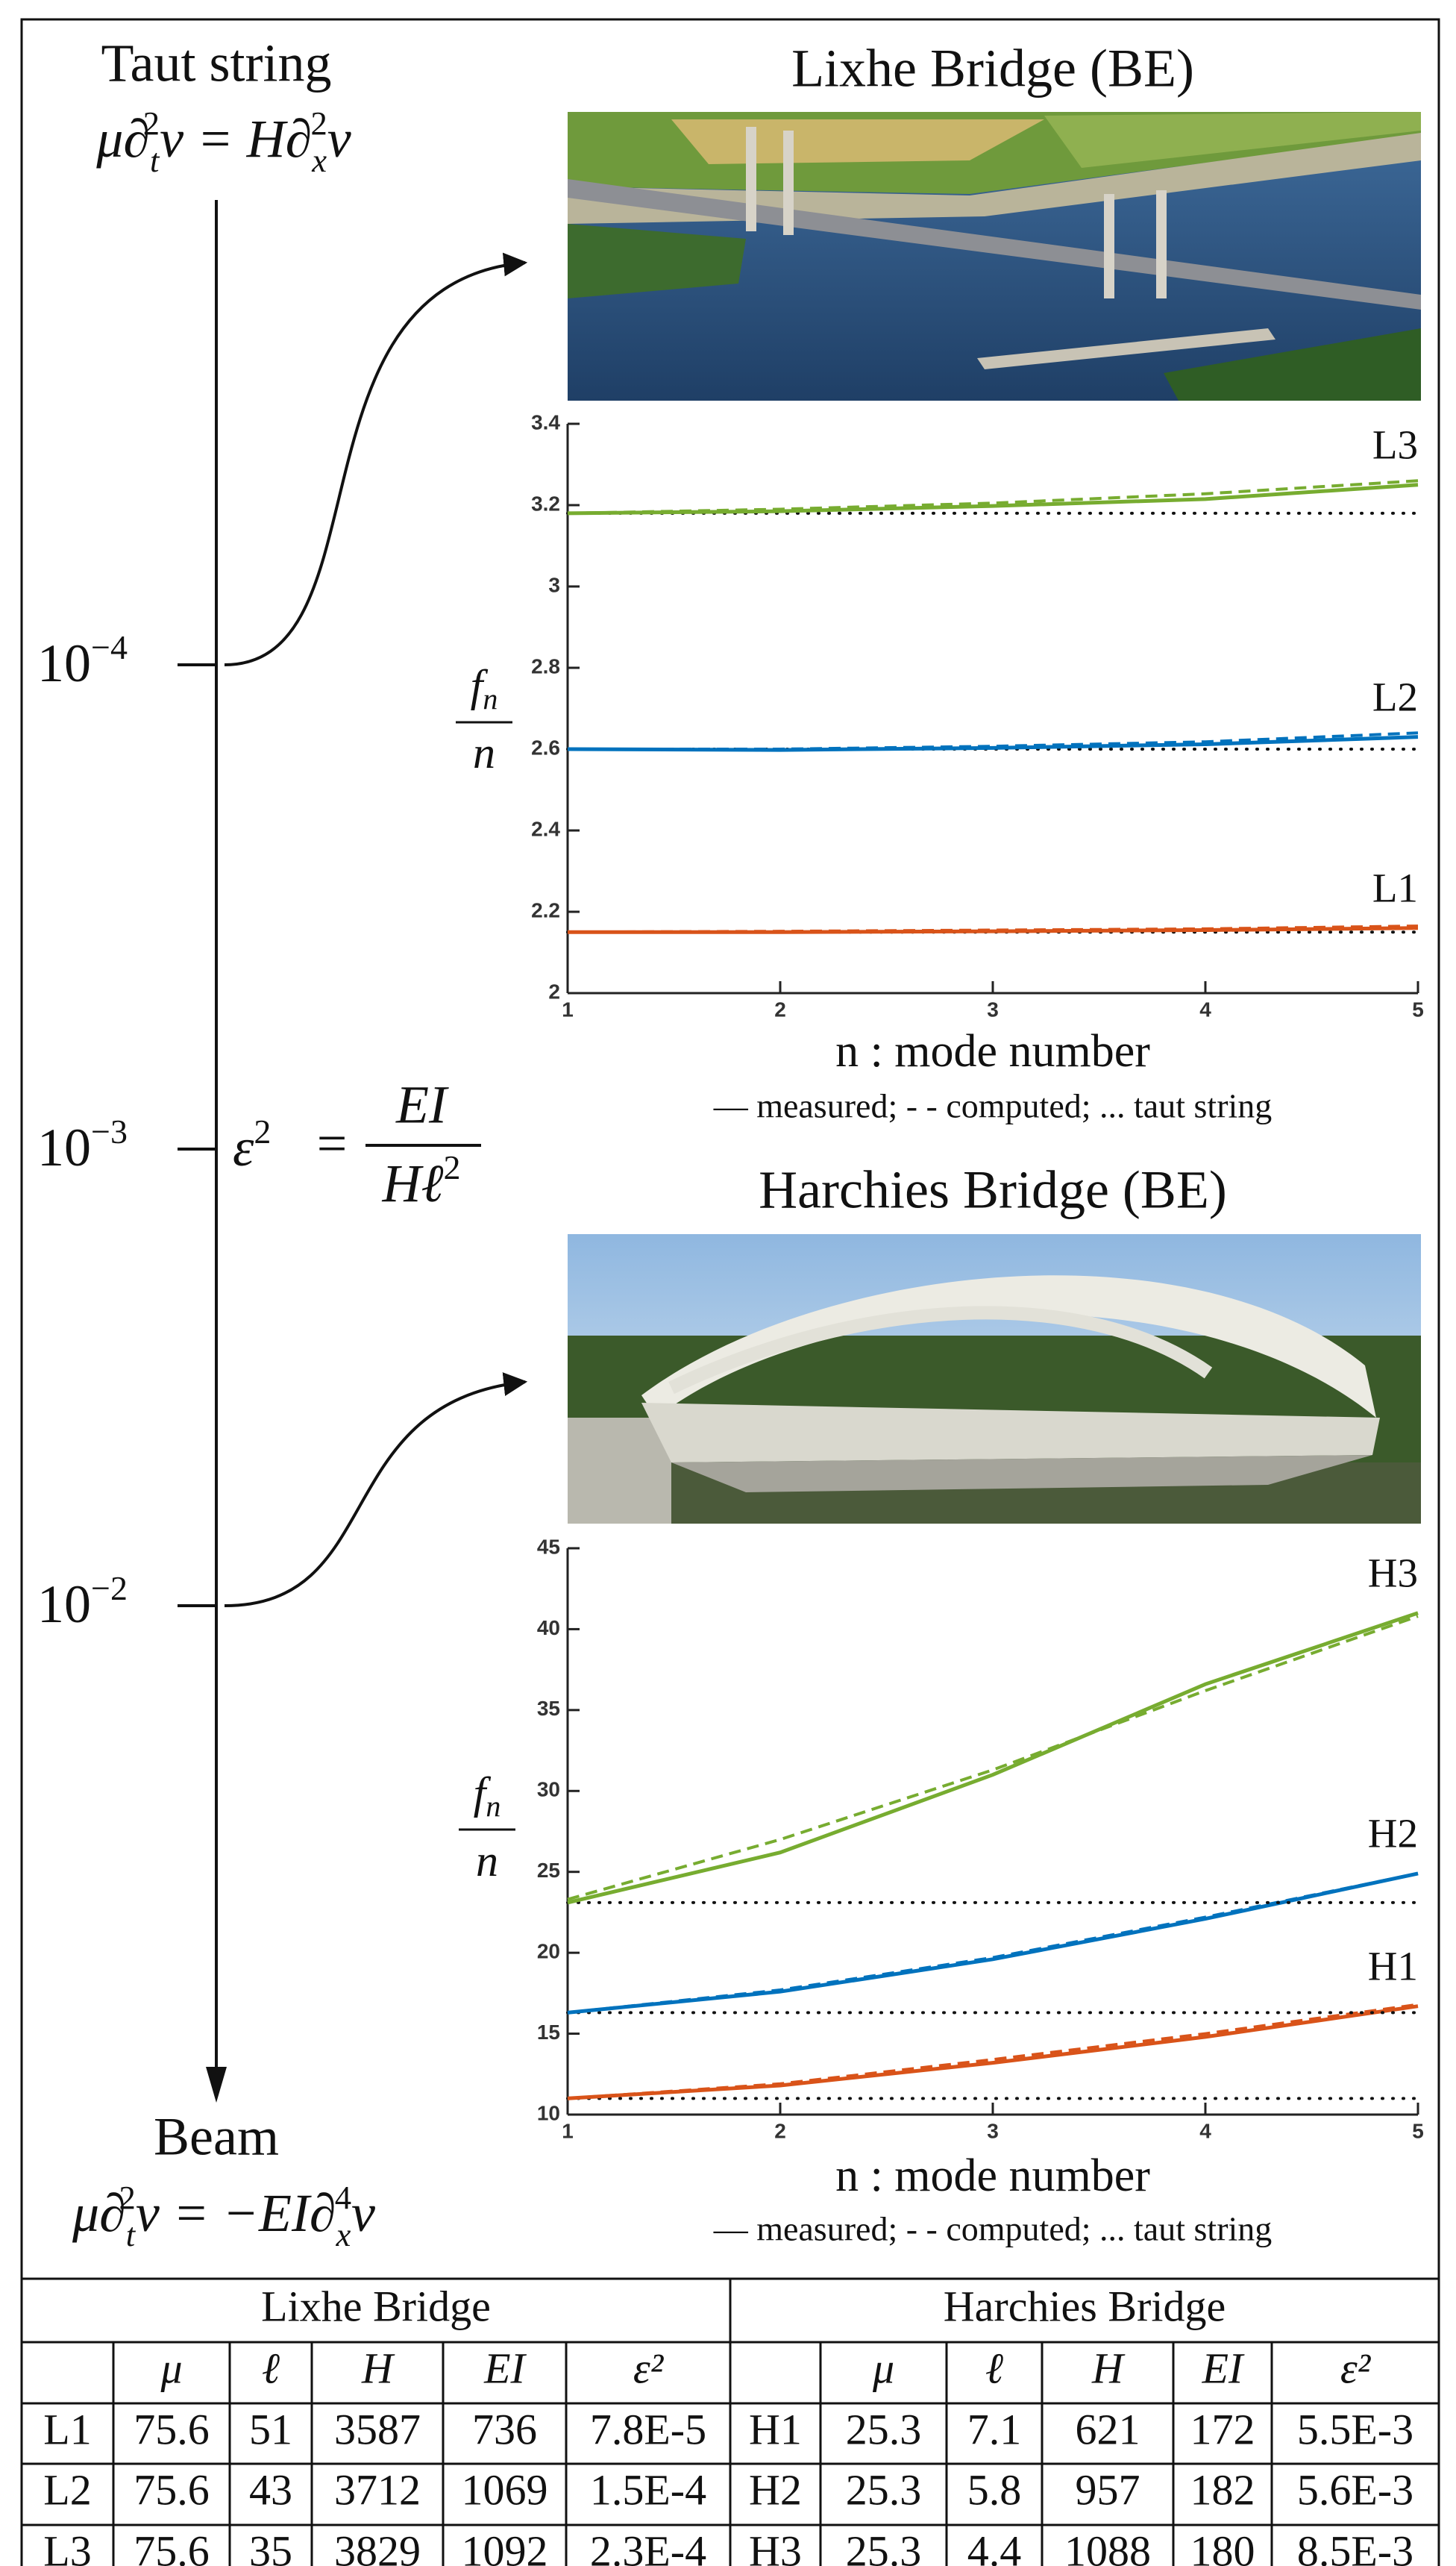 Image resolution: width=1456 pixels, height=2566 pixels. I want to click on table-cell: 43, so click(270, 2489).